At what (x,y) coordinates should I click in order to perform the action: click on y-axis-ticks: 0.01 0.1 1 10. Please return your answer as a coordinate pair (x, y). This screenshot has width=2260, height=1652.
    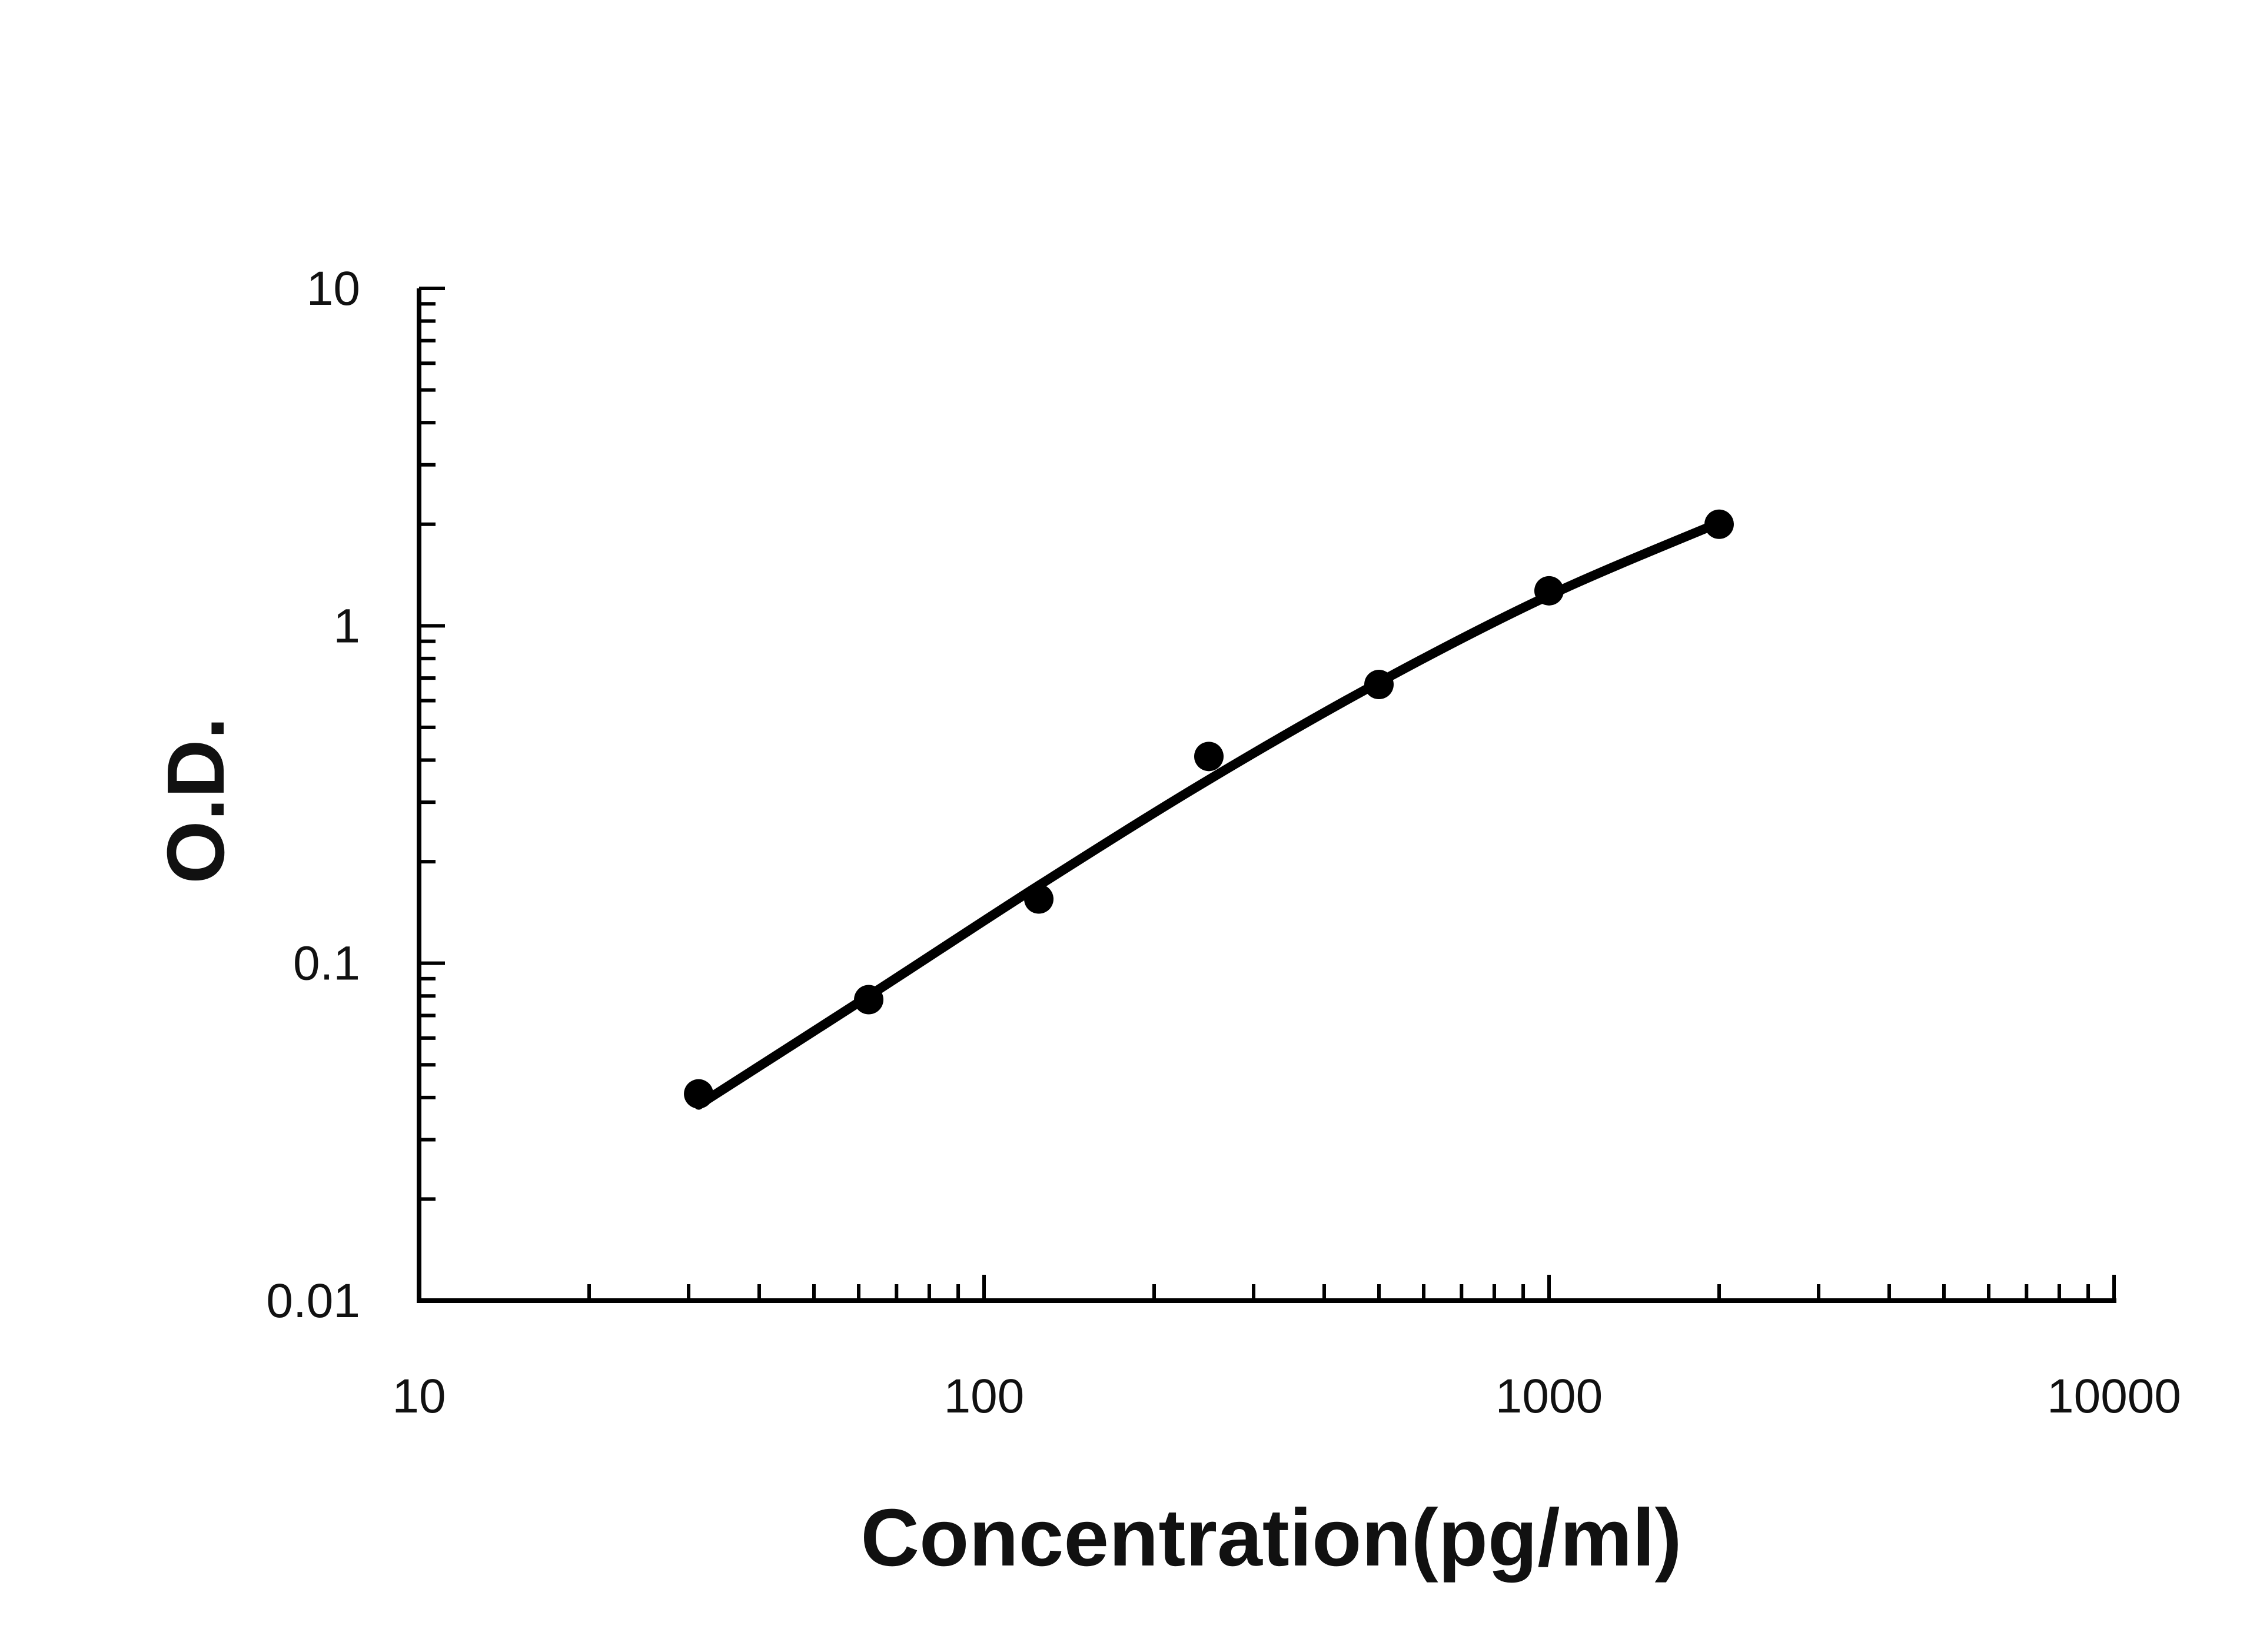
    Looking at the image, I should click on (355, 795).